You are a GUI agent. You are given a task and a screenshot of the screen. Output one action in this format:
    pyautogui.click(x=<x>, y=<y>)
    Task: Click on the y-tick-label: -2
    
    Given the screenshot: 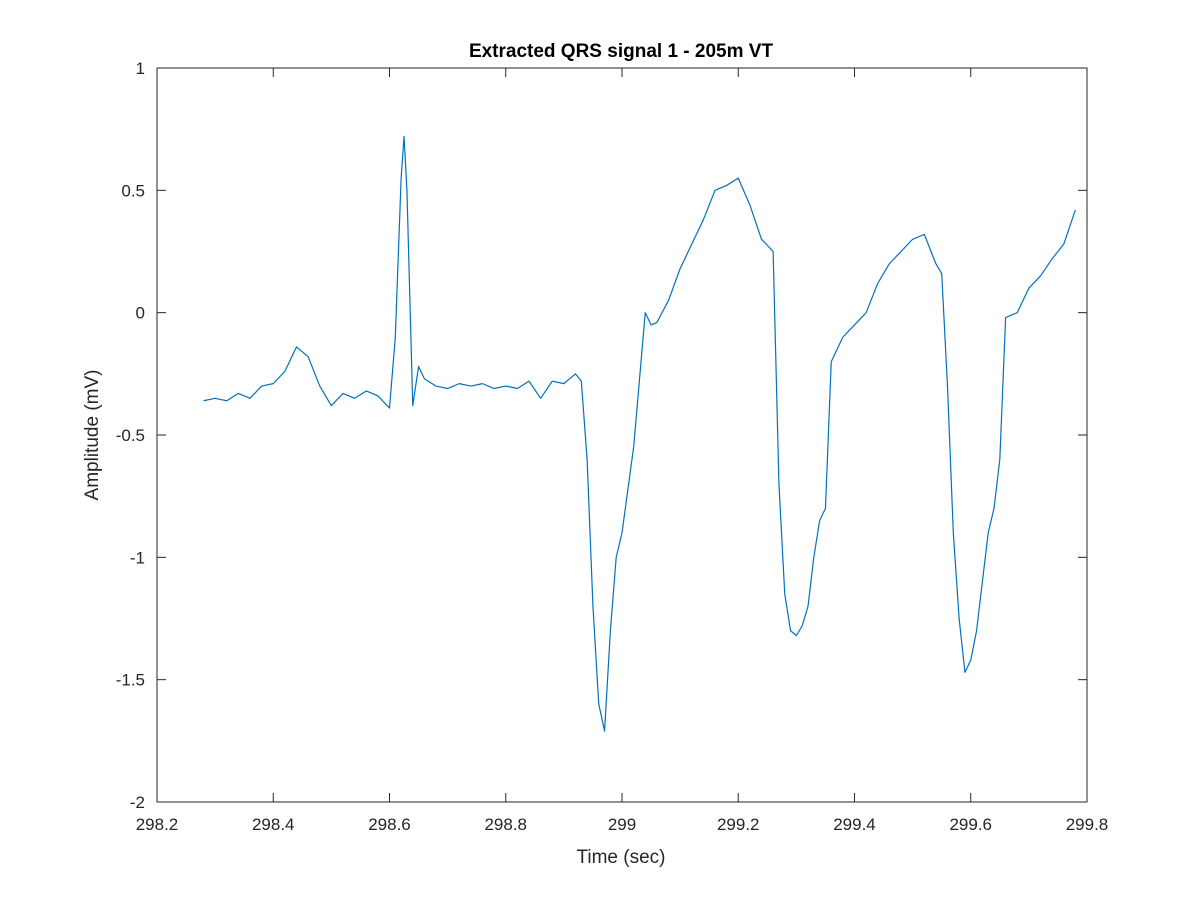 What is the action you would take?
    pyautogui.click(x=137, y=802)
    